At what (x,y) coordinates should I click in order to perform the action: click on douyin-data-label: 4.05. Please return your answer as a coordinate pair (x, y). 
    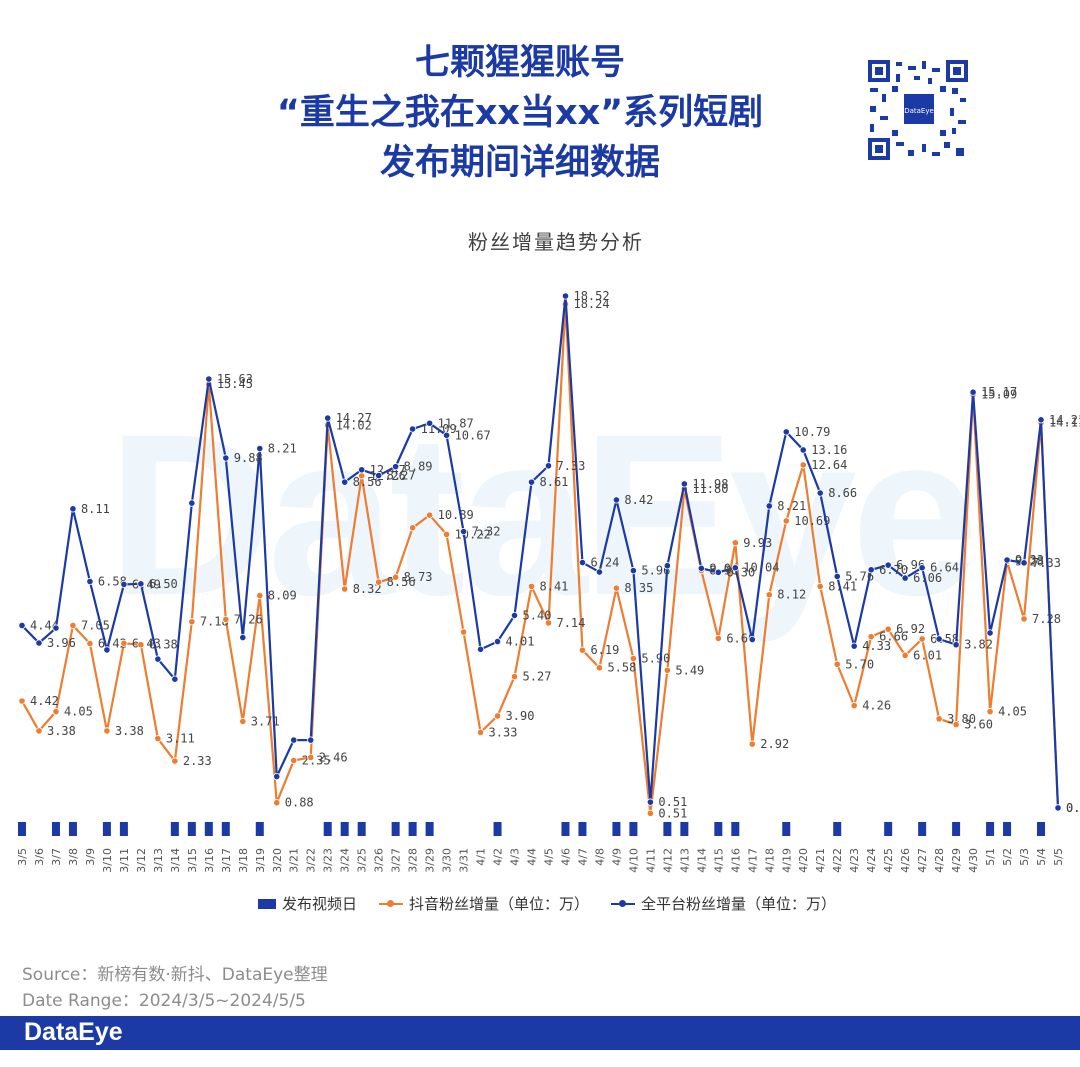
    Looking at the image, I should click on (1012, 712).